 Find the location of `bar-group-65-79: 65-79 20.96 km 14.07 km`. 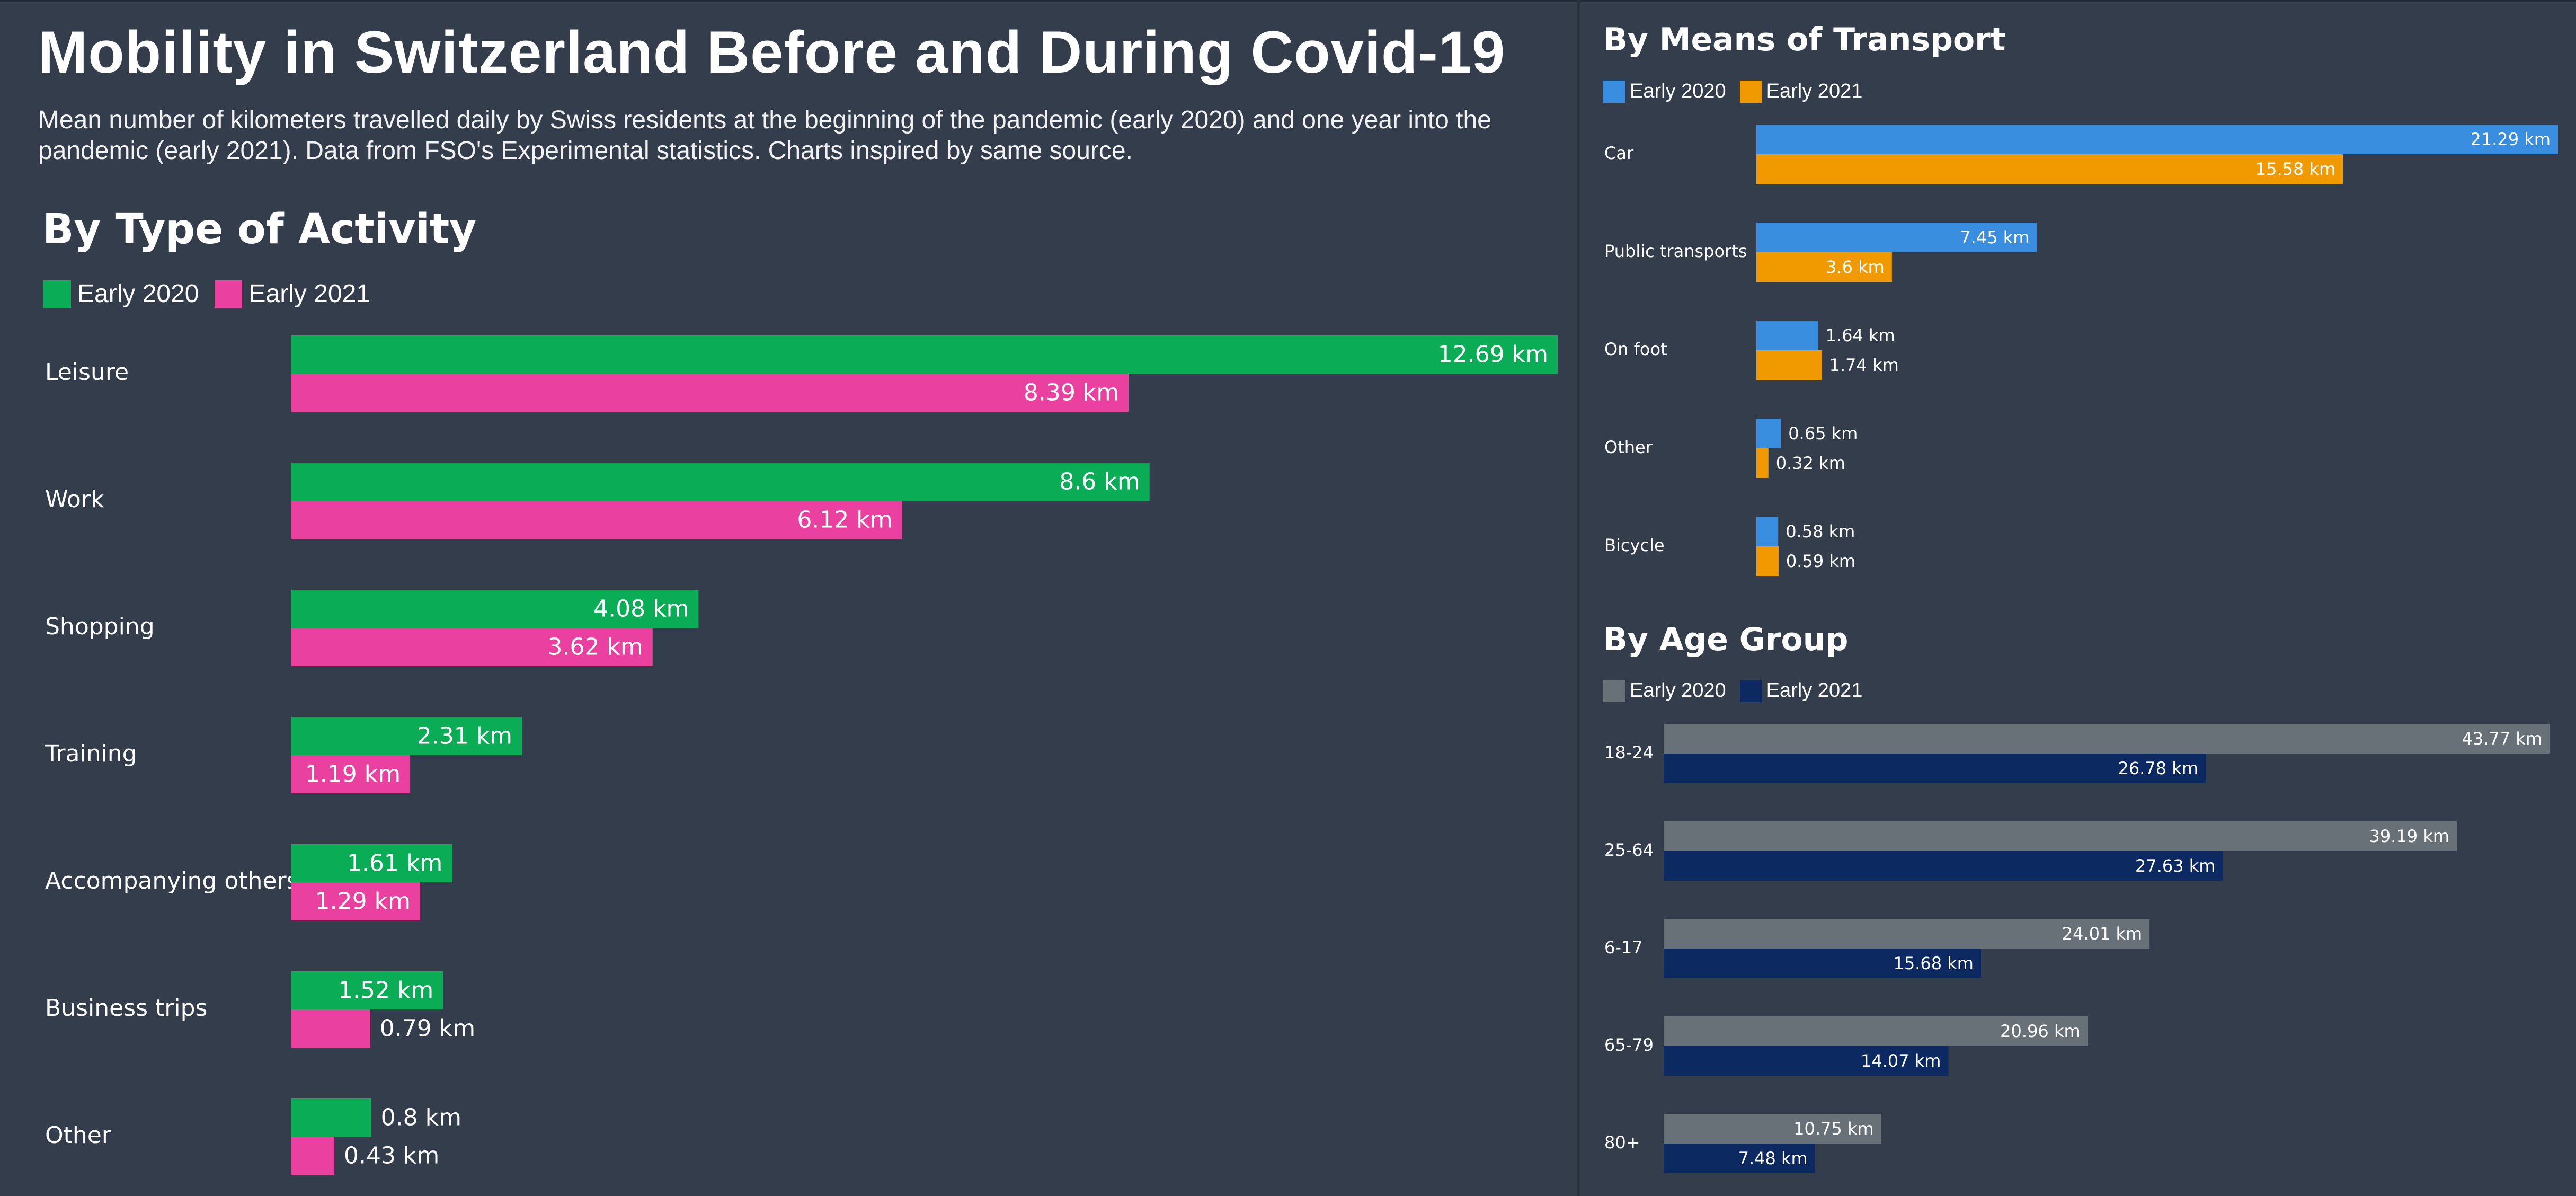

bar-group-65-79: 65-79 20.96 km 14.07 km is located at coordinates (1846, 1046).